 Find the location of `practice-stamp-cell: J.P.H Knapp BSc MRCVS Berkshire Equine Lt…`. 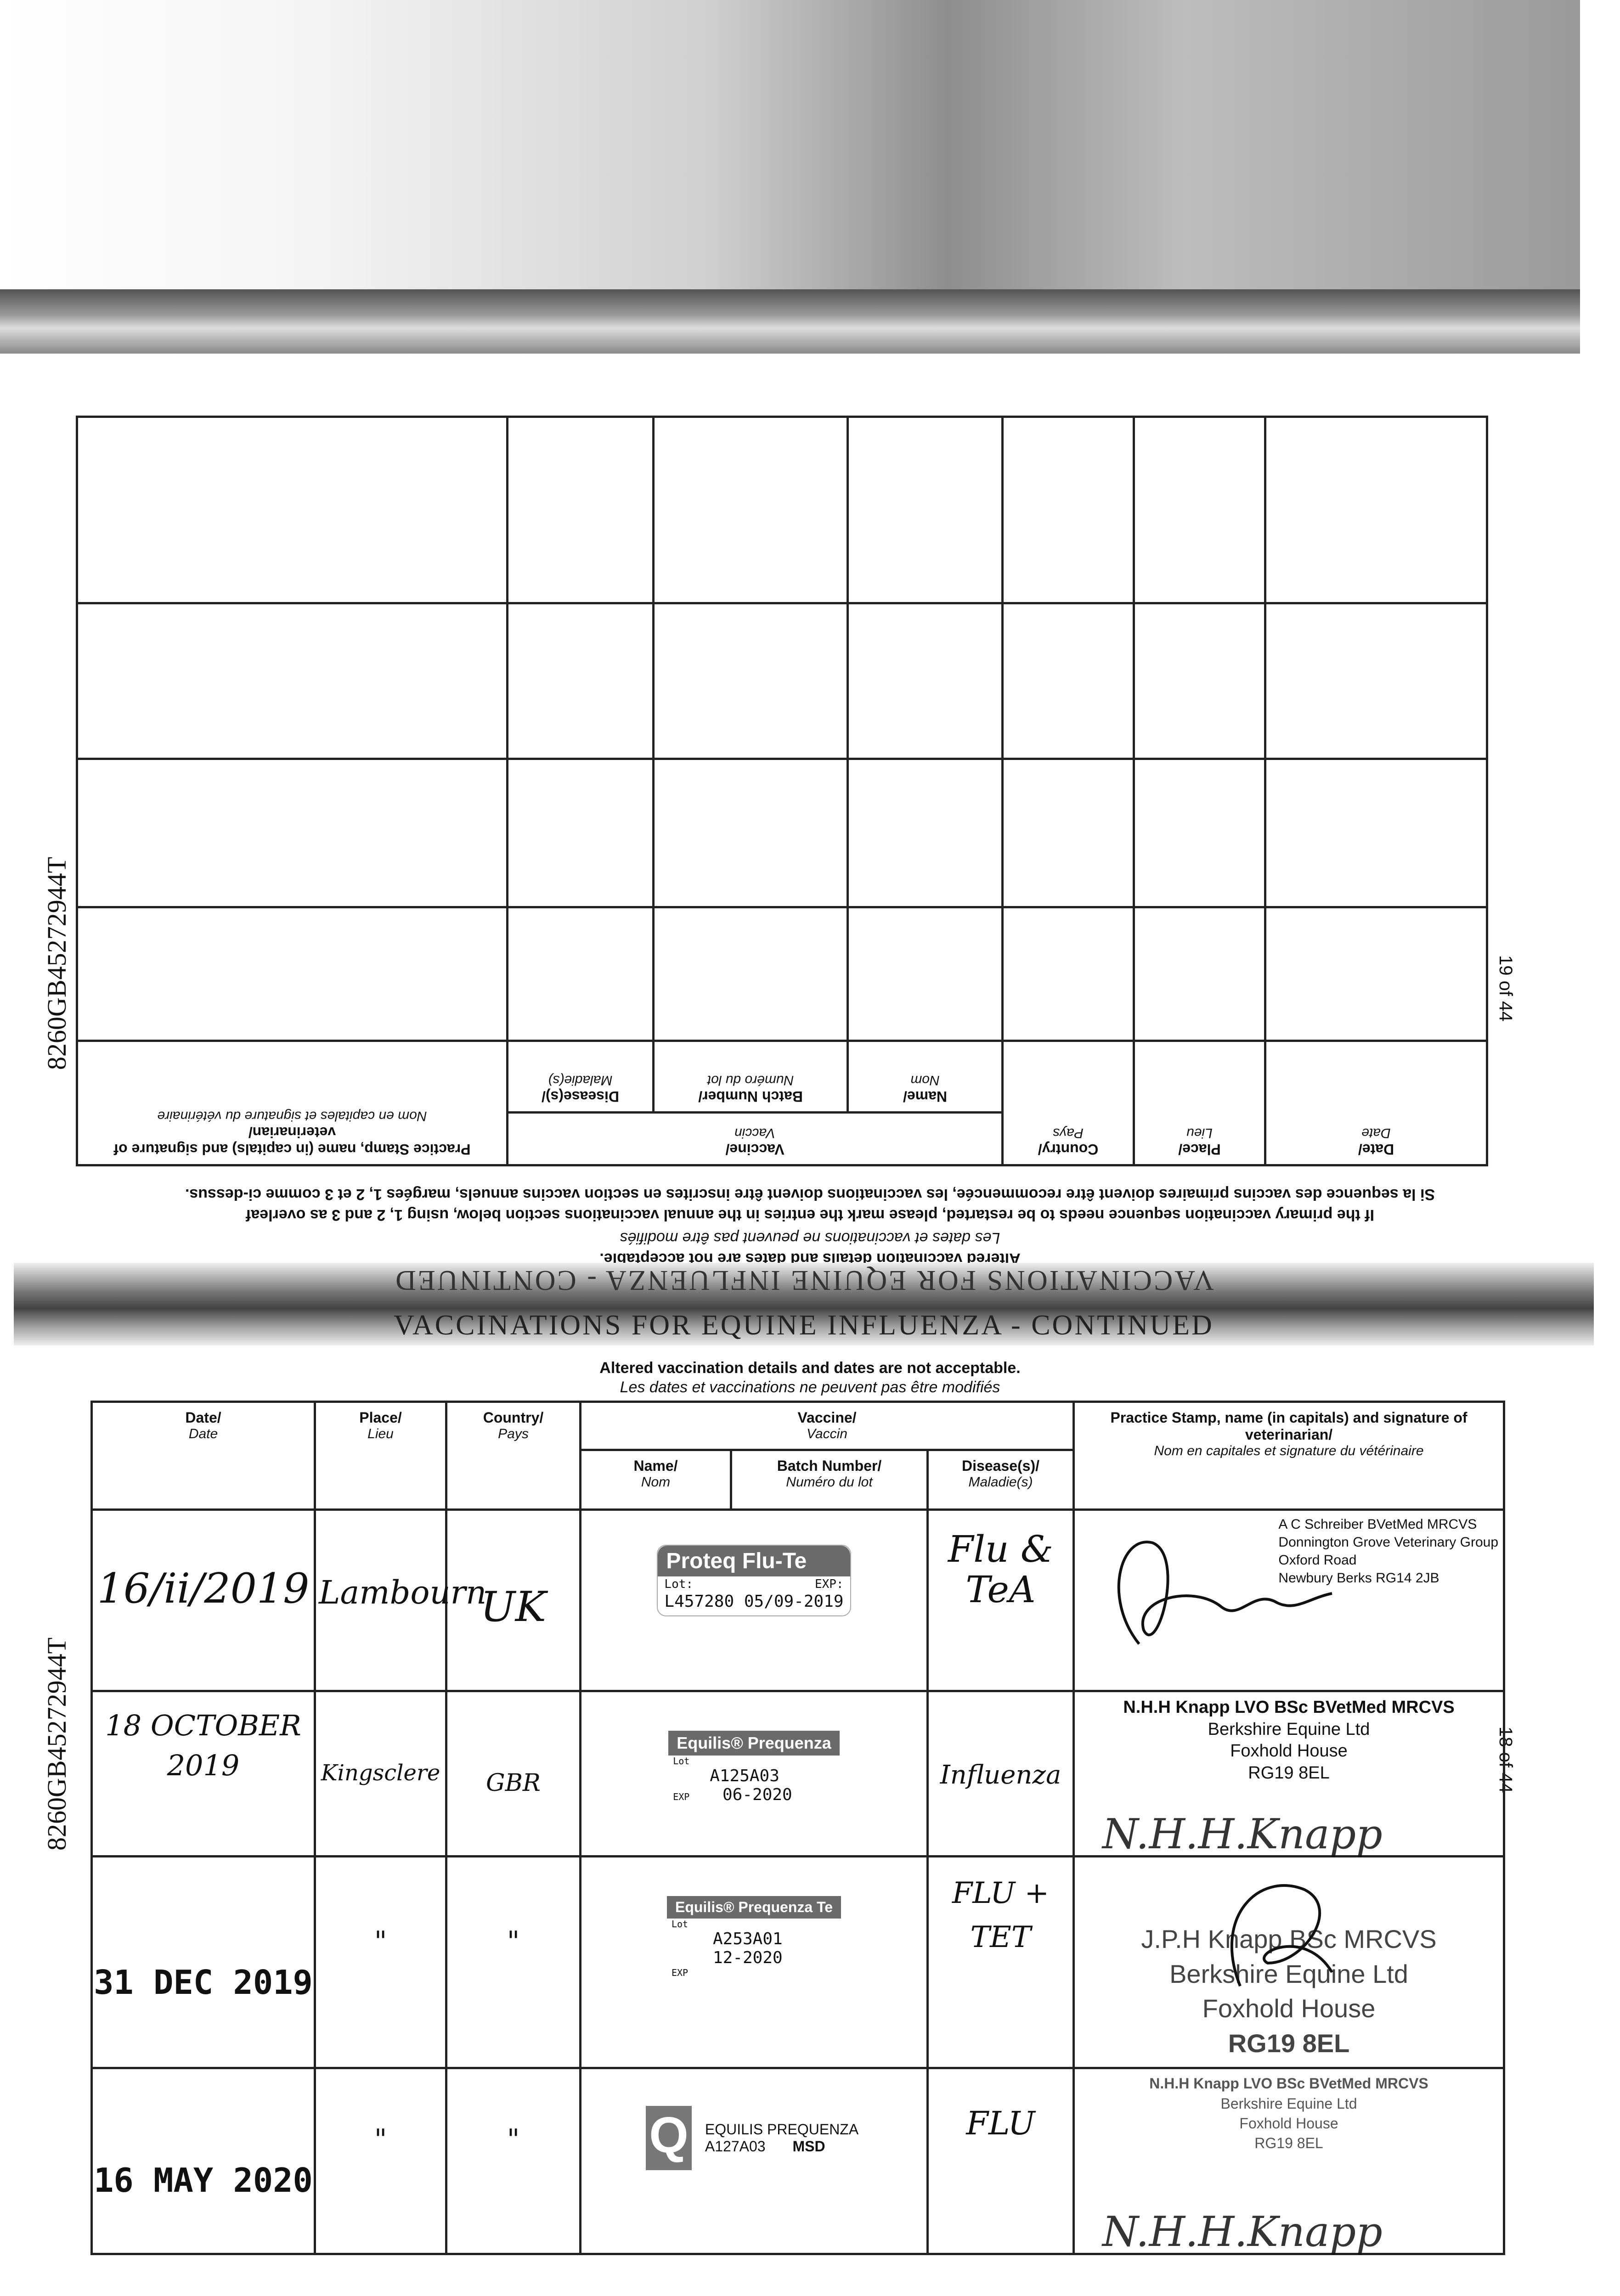

practice-stamp-cell: J.P.H Knapp BSc MRCVS Berkshire Equine Lt… is located at coordinates (1289, 1963).